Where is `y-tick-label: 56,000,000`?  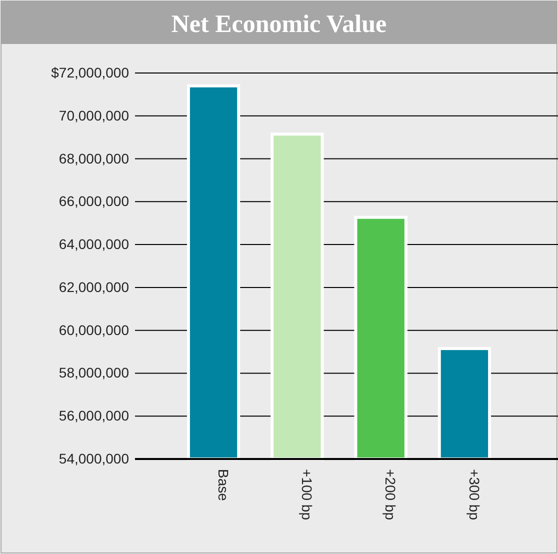 y-tick-label: 56,000,000 is located at coordinates (94, 416).